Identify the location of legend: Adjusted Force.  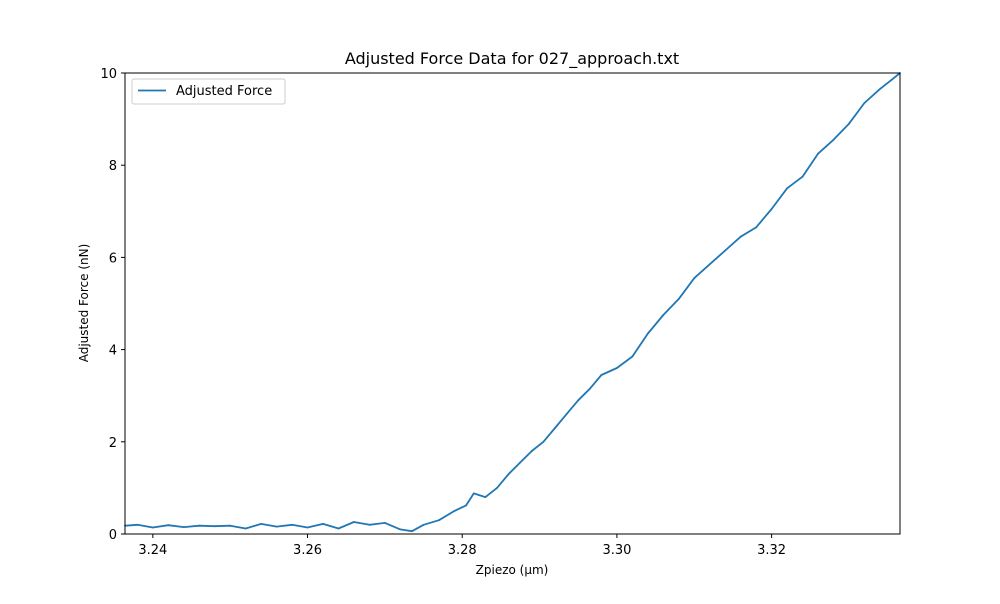
(208, 91).